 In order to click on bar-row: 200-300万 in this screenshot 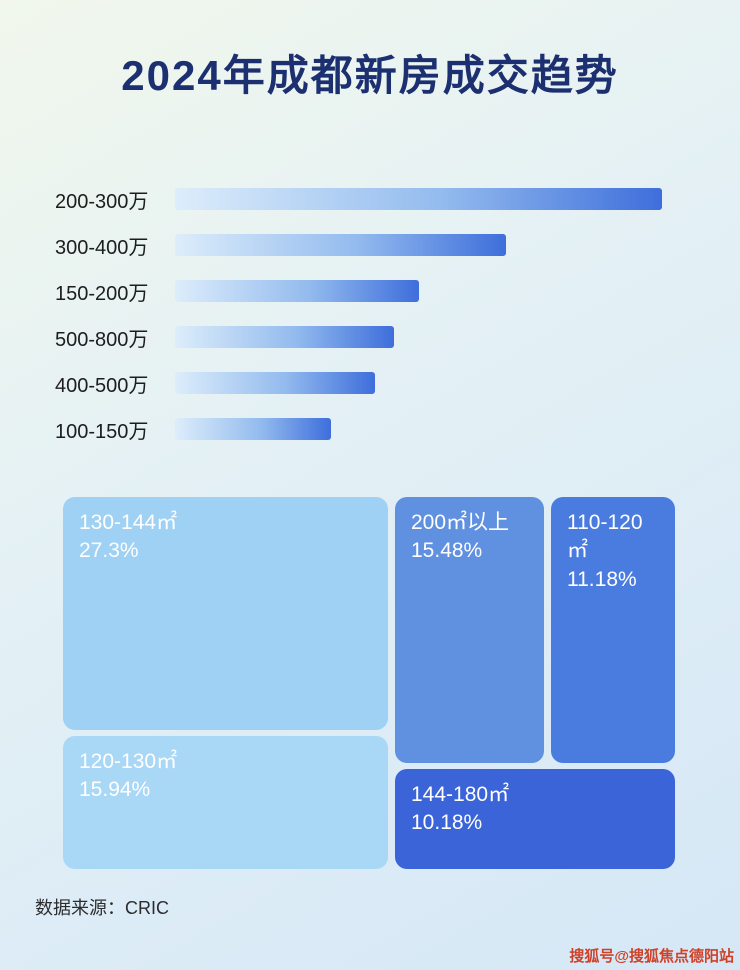, I will do `click(370, 199)`.